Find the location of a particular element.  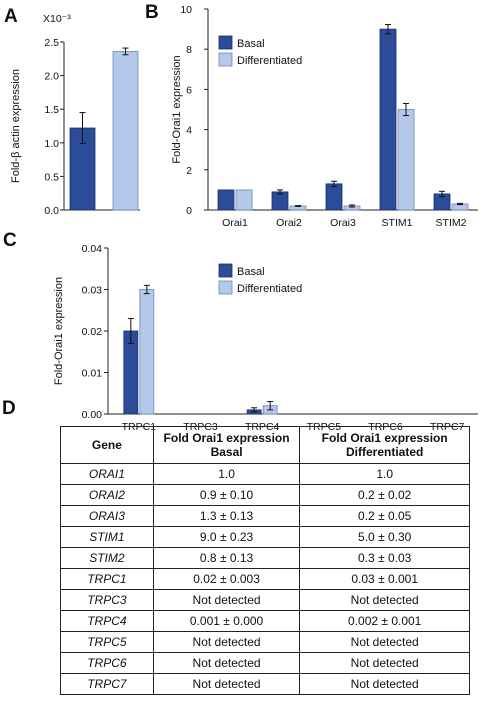

bar-b-Orai1-basal is located at coordinates (226, 200).